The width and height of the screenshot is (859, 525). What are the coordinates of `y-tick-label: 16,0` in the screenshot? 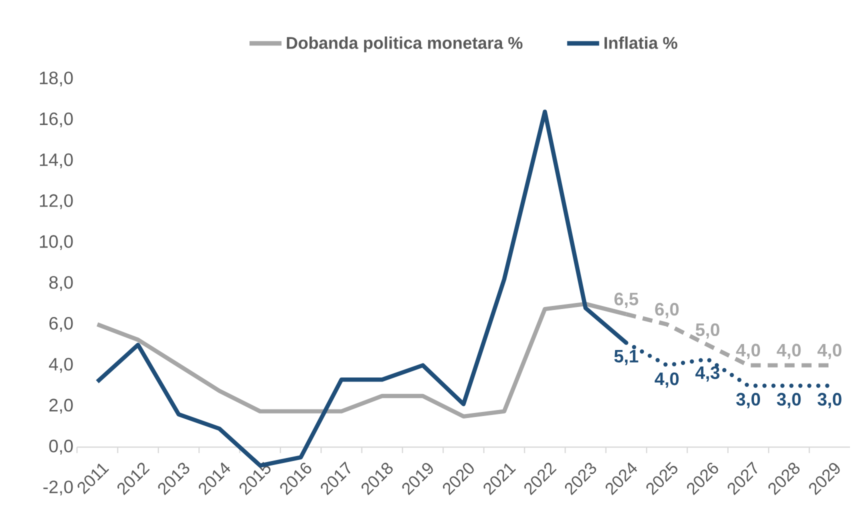 It's located at (56, 120).